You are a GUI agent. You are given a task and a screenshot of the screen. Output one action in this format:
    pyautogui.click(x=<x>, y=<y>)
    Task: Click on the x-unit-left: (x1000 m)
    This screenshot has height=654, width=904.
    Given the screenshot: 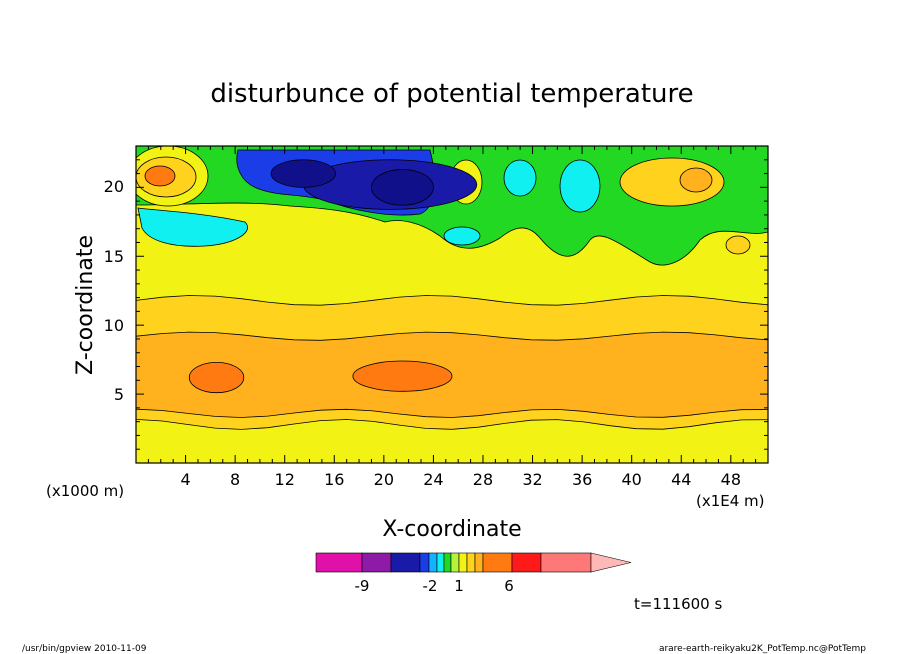 What is the action you would take?
    pyautogui.click(x=85, y=491)
    